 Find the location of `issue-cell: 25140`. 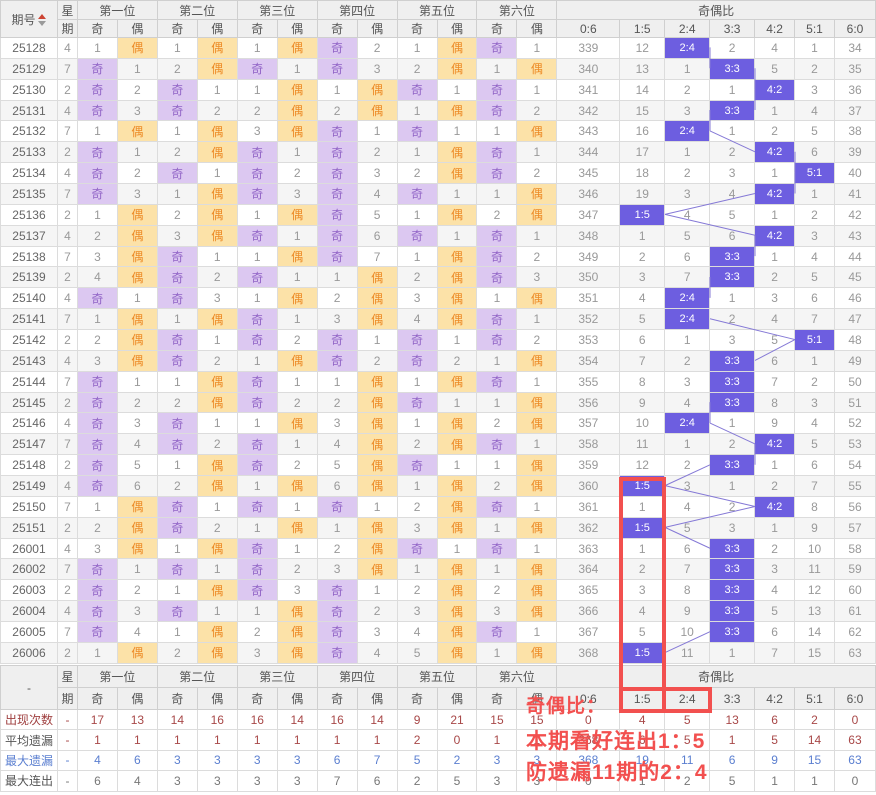

issue-cell: 25140 is located at coordinates (29, 298).